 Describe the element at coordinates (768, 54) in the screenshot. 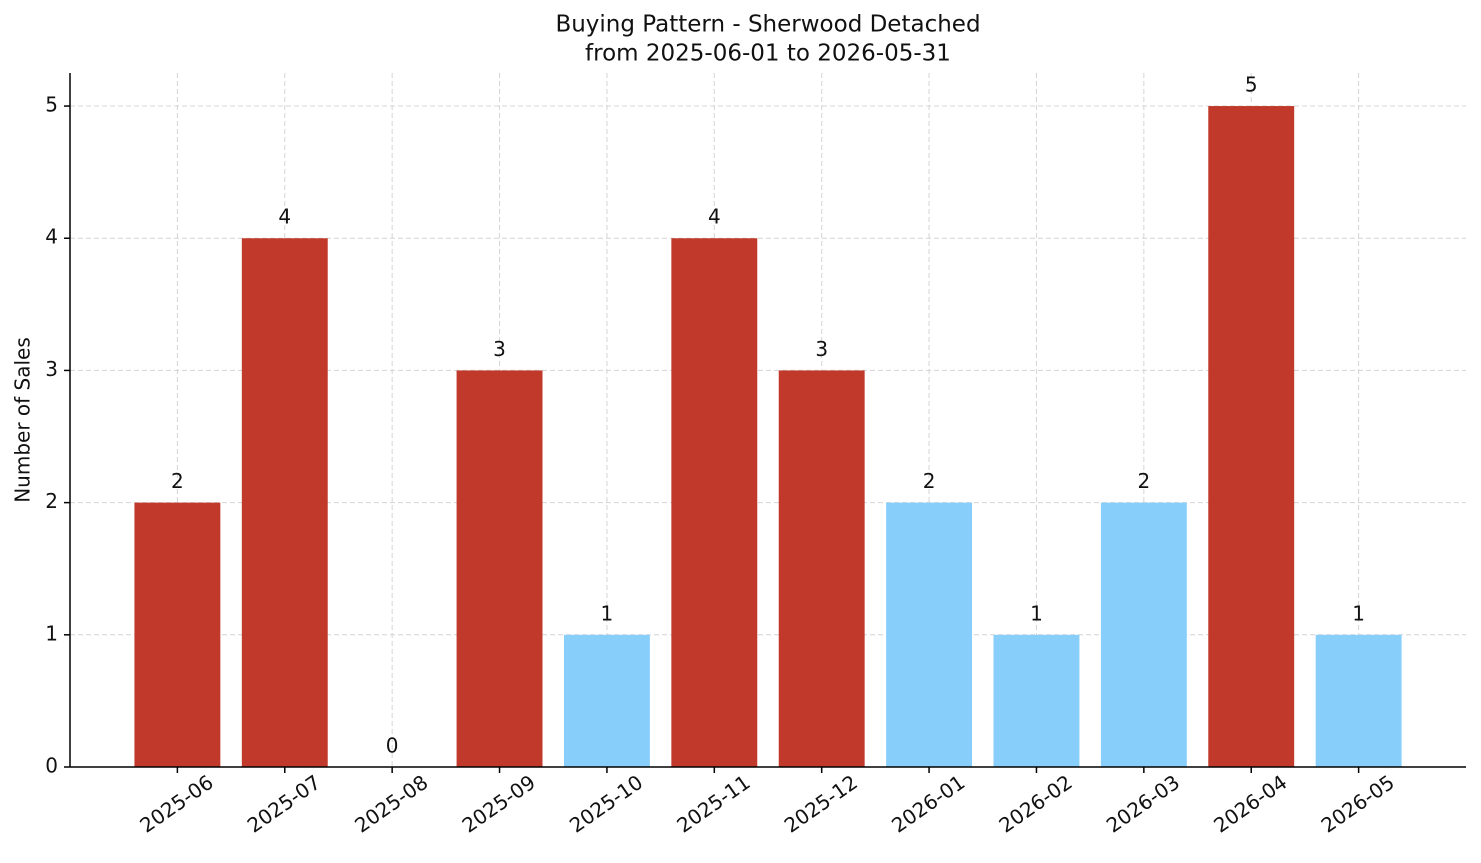

I see `chart-subtitle: from 2025-06-01 to 2026-05-31` at that location.